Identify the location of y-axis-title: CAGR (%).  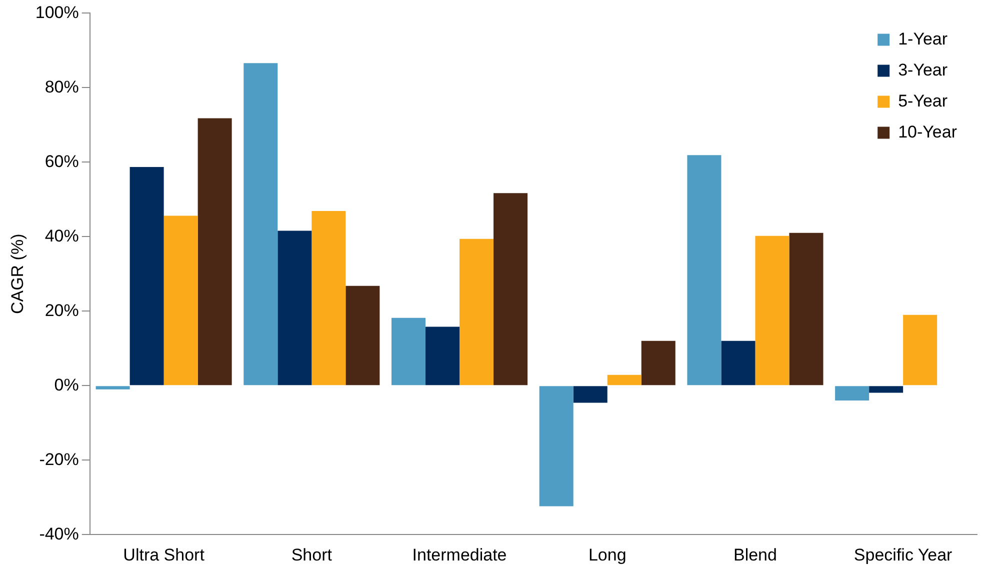
(17, 274).